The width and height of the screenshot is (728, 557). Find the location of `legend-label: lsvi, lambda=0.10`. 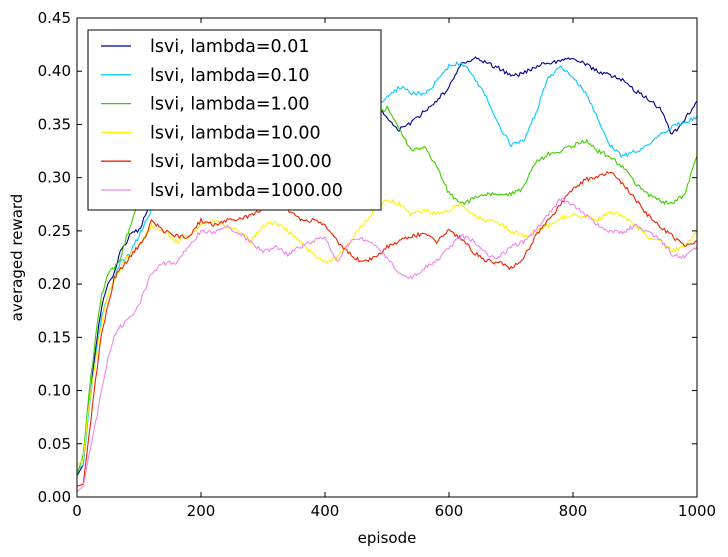

legend-label: lsvi, lambda=0.10 is located at coordinates (230, 76).